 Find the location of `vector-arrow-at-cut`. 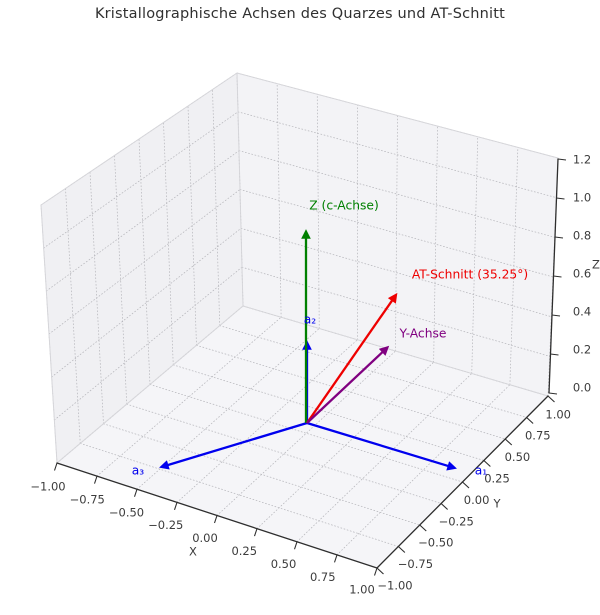

vector-arrow-at-cut is located at coordinates (352, 358).